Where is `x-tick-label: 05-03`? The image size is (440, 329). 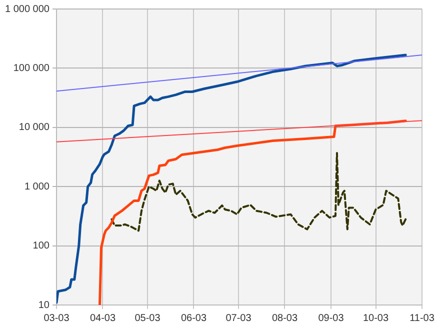
x-tick-label: 05-03 is located at coordinates (147, 318).